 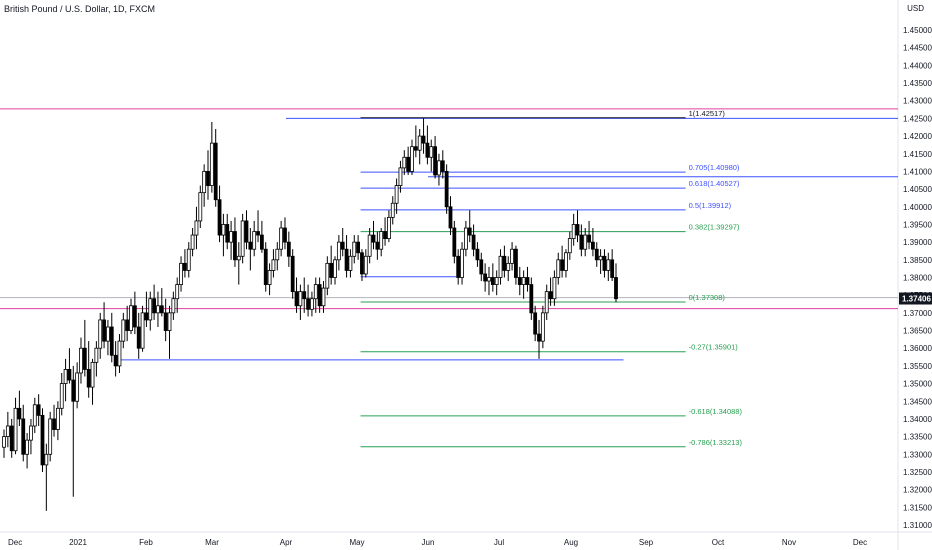 What do you see at coordinates (917, 437) in the screenshot?
I see `y-tick-label: 1.33500` at bounding box center [917, 437].